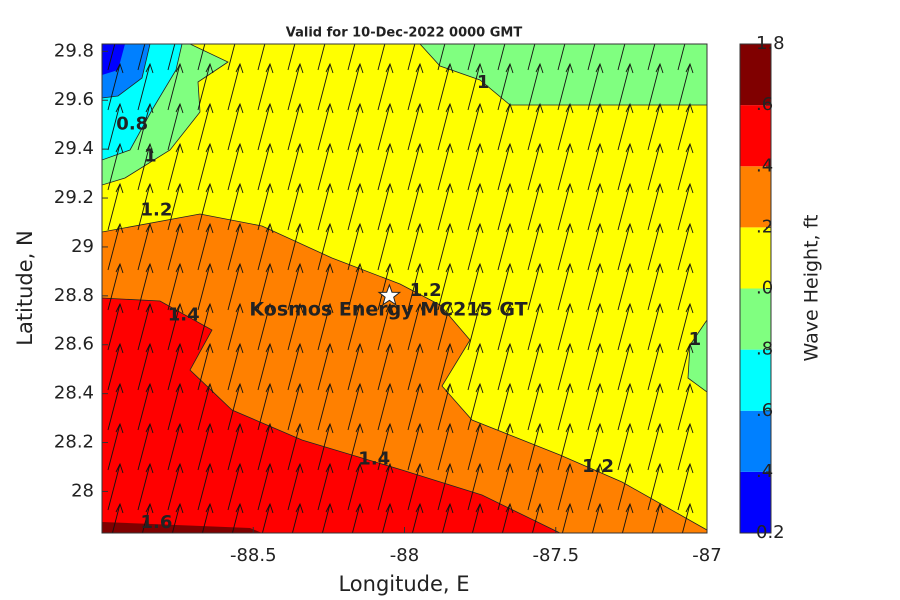 Image resolution: width=900 pixels, height=600 pixels. What do you see at coordinates (404, 555) in the screenshot?
I see `x-tick-label: -88` at bounding box center [404, 555].